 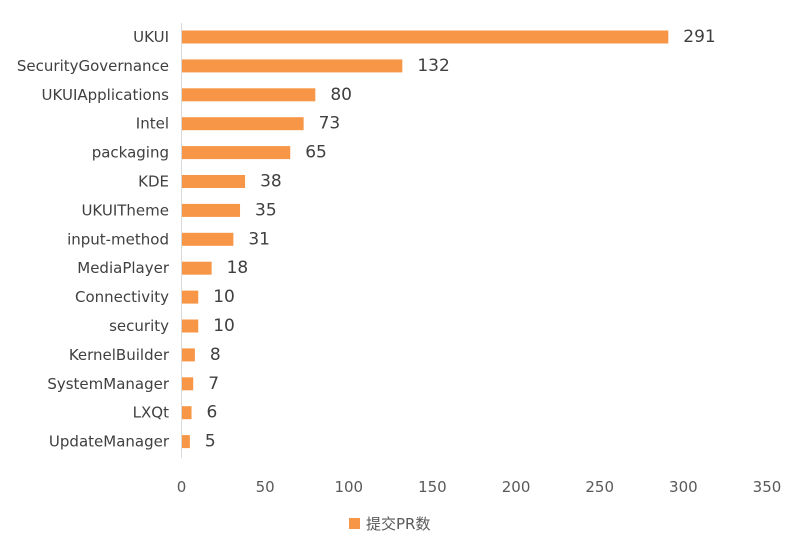 What do you see at coordinates (207, 239) in the screenshot?
I see `bar-input-method` at bounding box center [207, 239].